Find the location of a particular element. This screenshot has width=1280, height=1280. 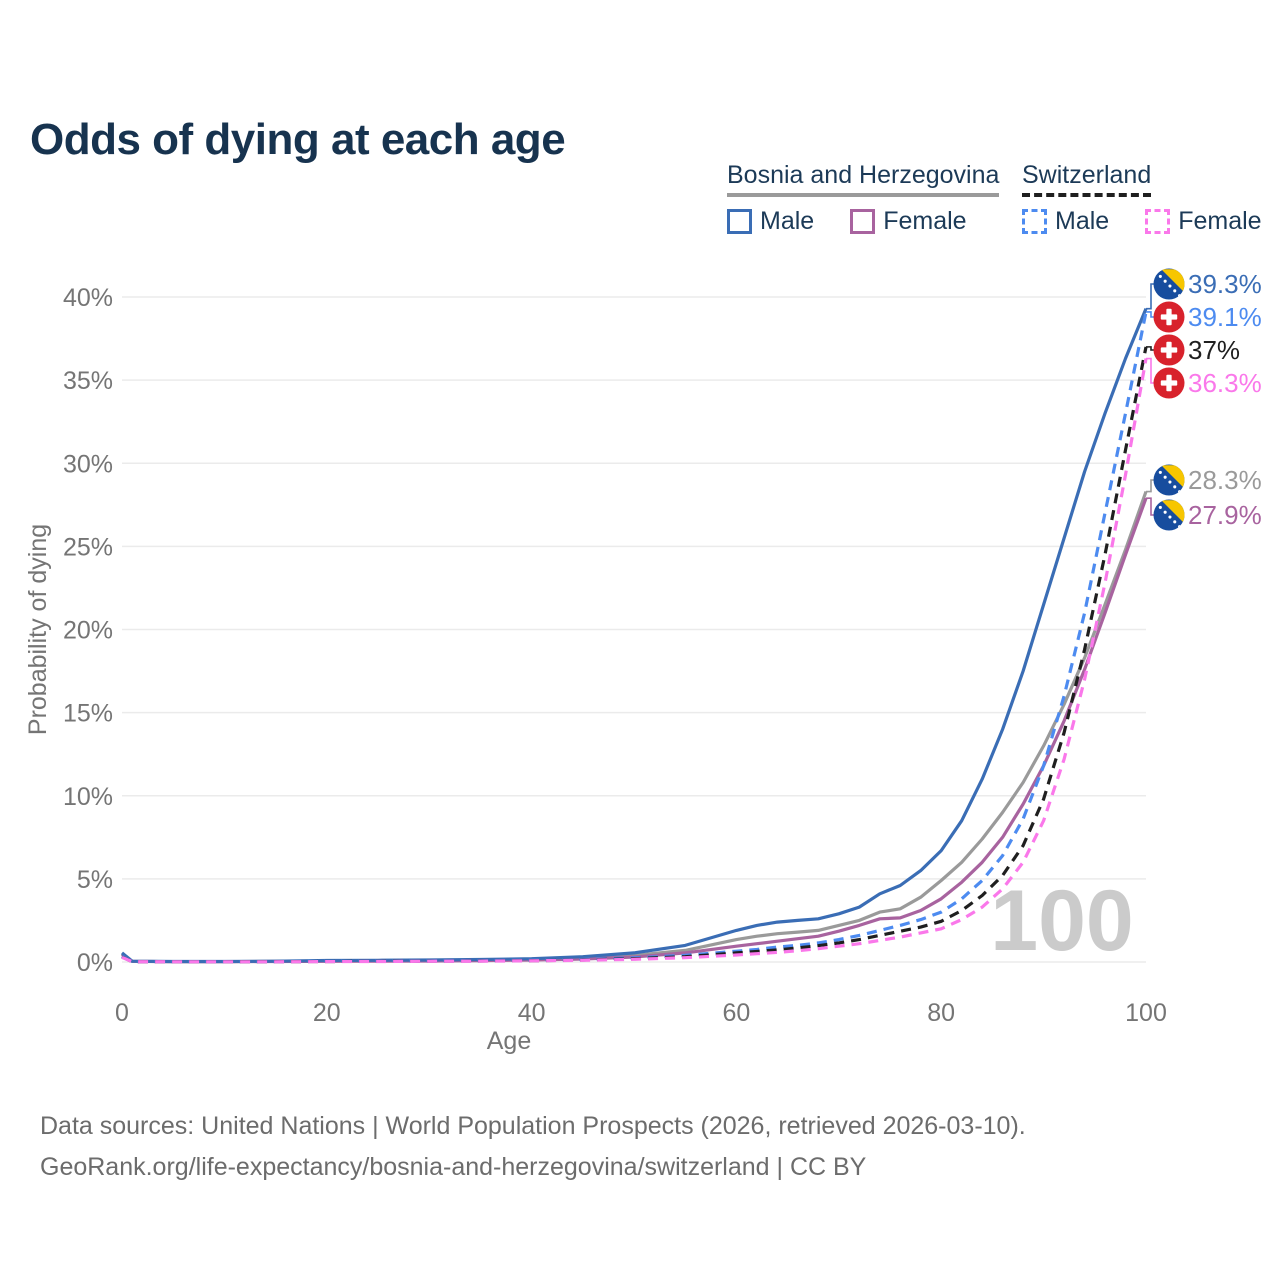

legend-item-switzerland-male: Male is located at coordinates (1065, 221).